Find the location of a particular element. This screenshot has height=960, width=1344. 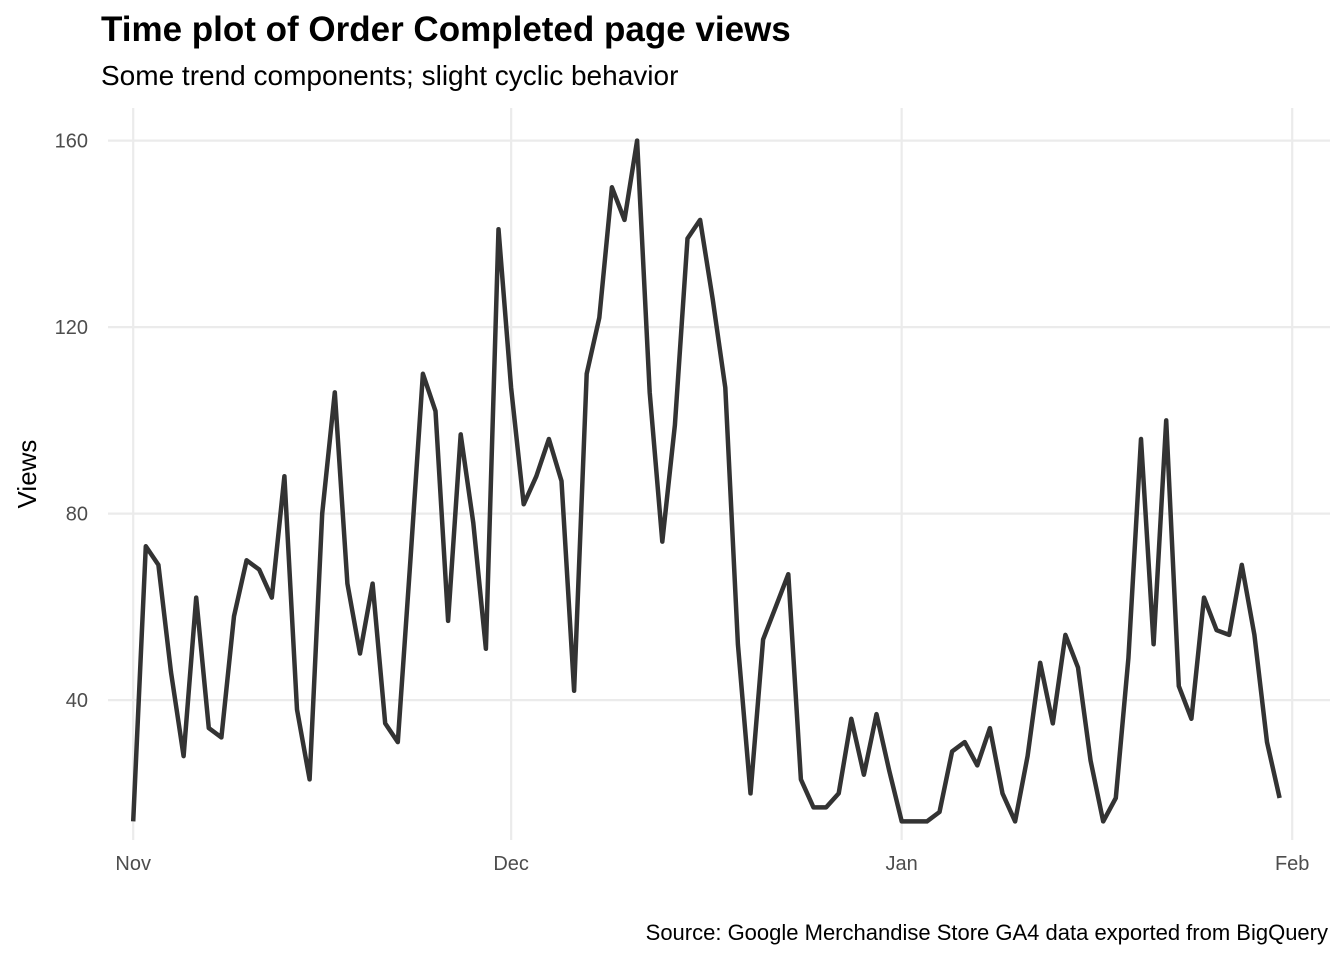

chart-title: Time plot of Order Completed page views is located at coordinates (446, 29).